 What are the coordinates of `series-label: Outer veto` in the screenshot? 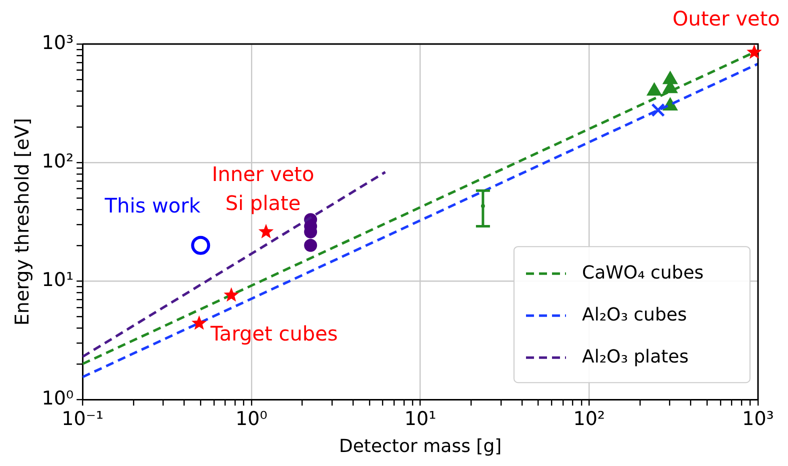 It's located at (726, 18).